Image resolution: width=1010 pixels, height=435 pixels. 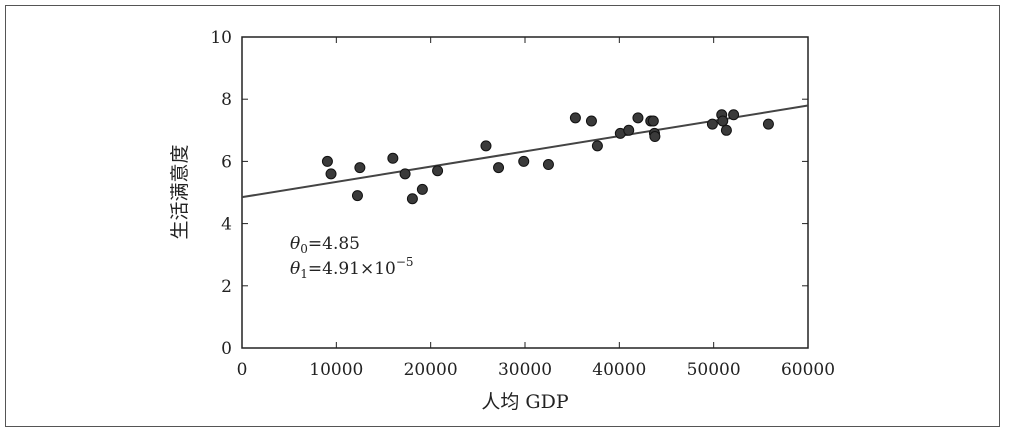 I want to click on y-tick-label: 6, so click(x=226, y=162).